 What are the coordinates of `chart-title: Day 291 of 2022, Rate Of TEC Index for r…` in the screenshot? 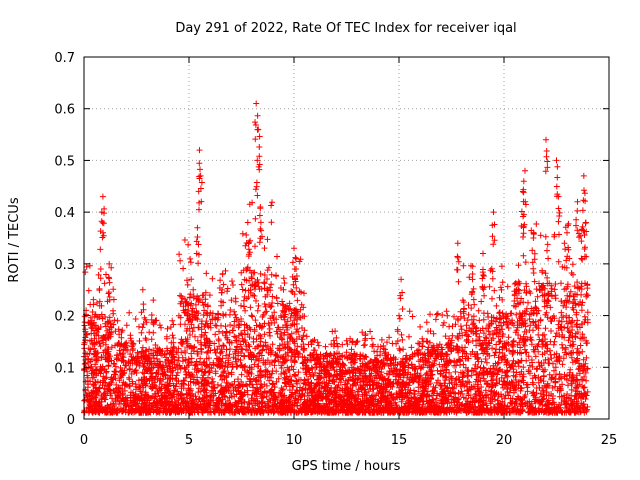 It's located at (345, 28).